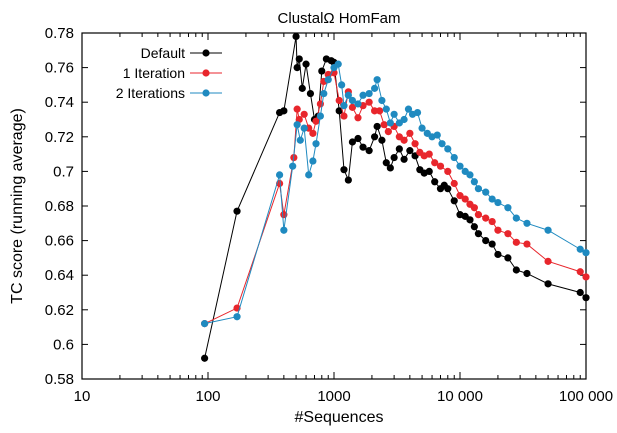 This screenshot has width=617, height=433. Describe the element at coordinates (339, 417) in the screenshot. I see `x-axis-label: #Sequences` at that location.